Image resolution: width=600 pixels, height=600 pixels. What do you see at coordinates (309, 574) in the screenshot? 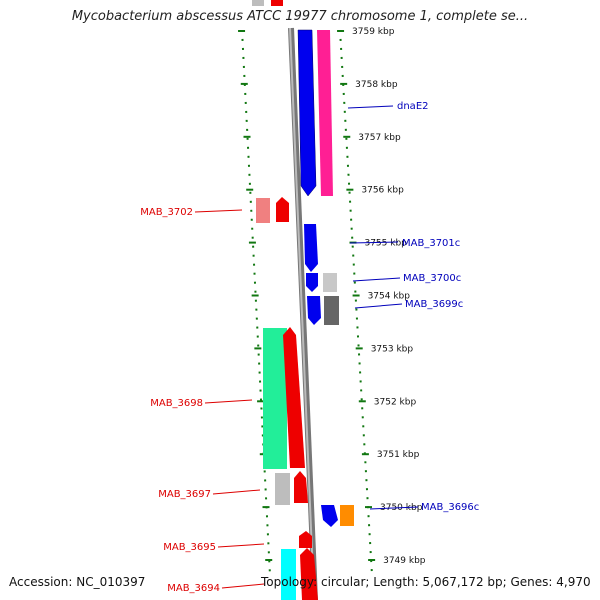
I see `gene-mab3694-red` at bounding box center [309, 574].